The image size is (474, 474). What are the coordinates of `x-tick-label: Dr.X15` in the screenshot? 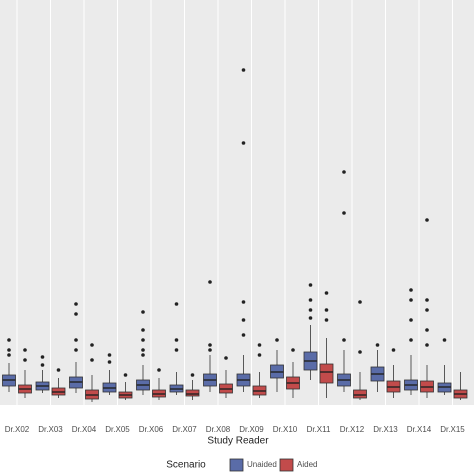 It's located at (452, 429).